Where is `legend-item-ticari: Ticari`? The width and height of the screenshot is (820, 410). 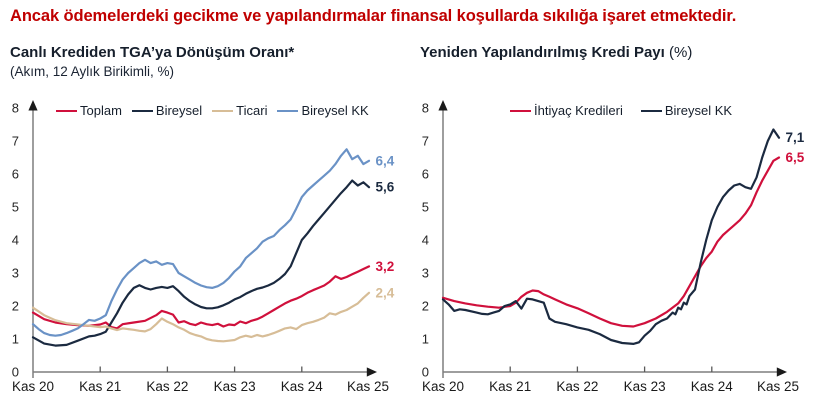
legend-item-ticari: Ticari is located at coordinates (239, 110).